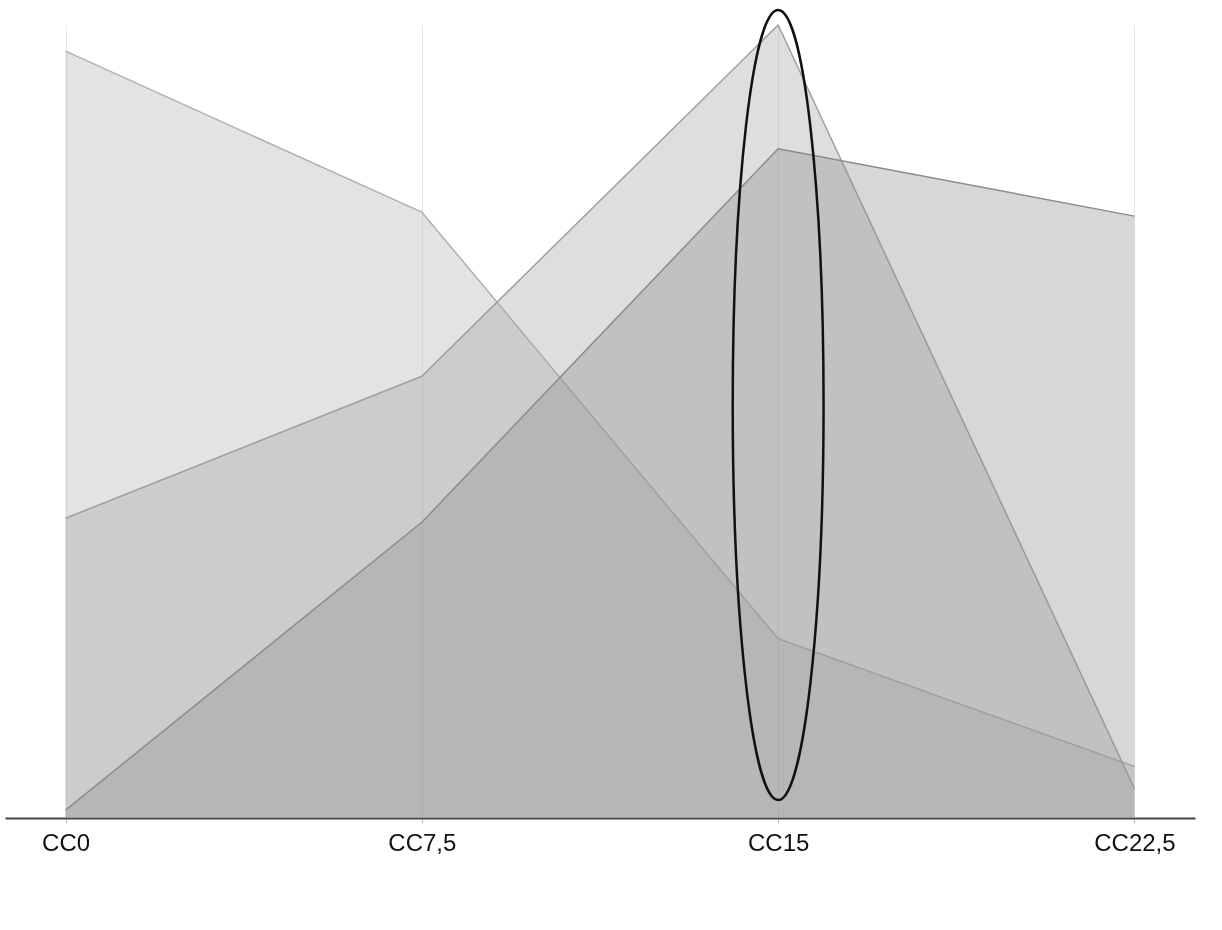  Describe the element at coordinates (778, 842) in the screenshot. I see `x-tick-label: CC15` at that location.